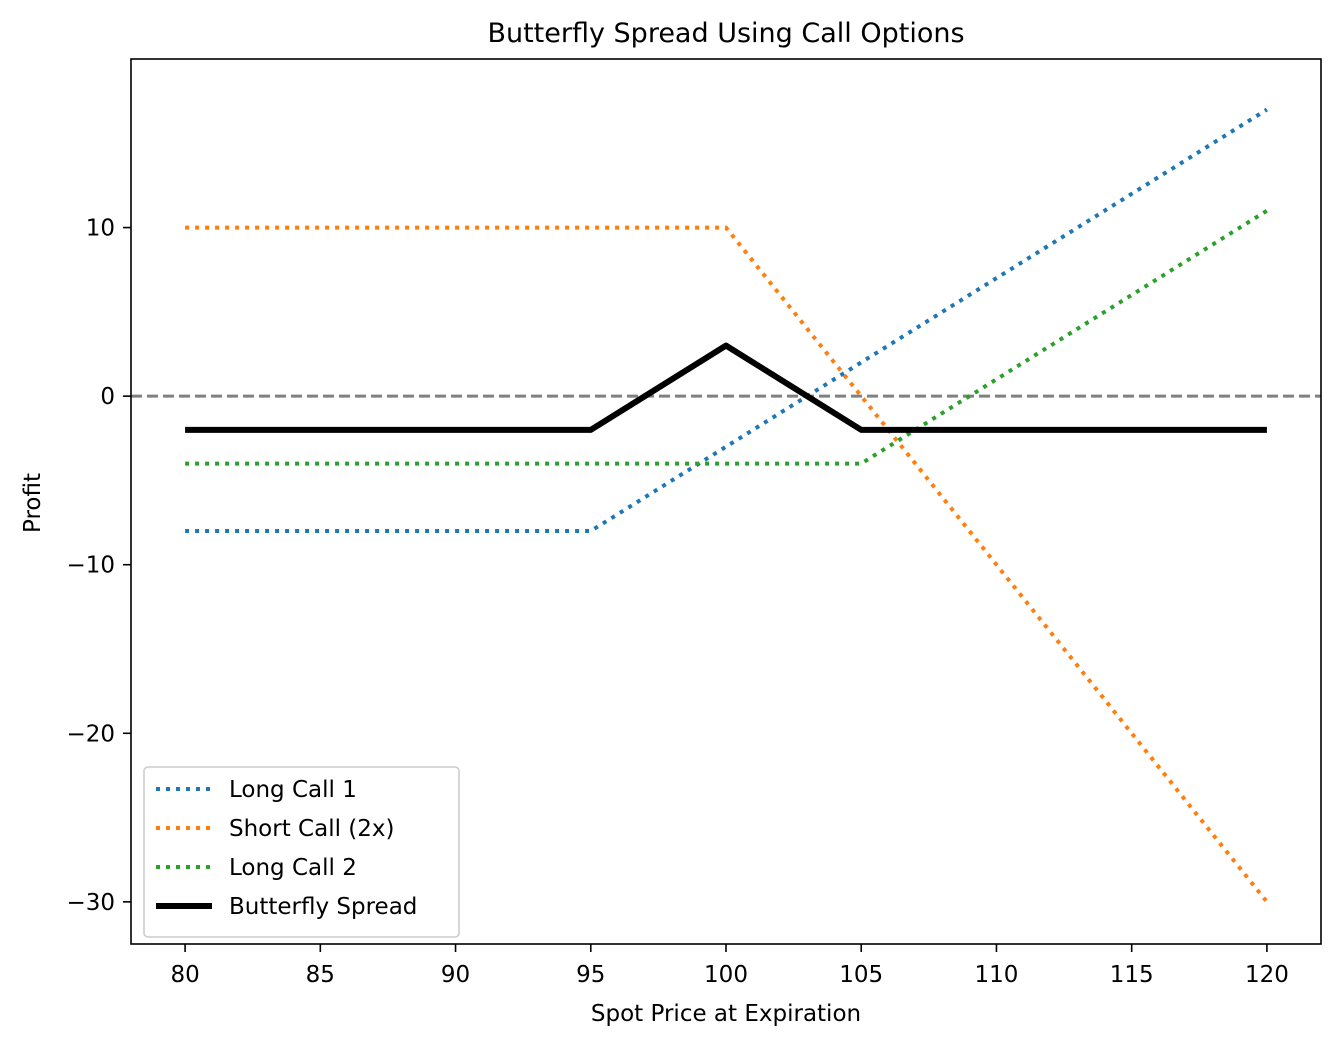  What do you see at coordinates (184, 975) in the screenshot?
I see `x-tick-label: 80` at bounding box center [184, 975].